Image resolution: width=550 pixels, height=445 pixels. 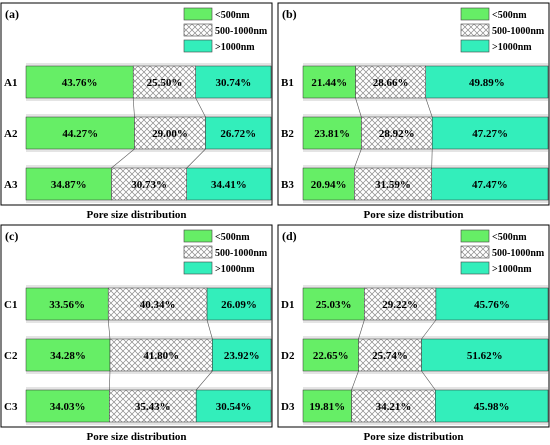 I want to click on data-label-gt1000: 49.89%, so click(x=487, y=83).